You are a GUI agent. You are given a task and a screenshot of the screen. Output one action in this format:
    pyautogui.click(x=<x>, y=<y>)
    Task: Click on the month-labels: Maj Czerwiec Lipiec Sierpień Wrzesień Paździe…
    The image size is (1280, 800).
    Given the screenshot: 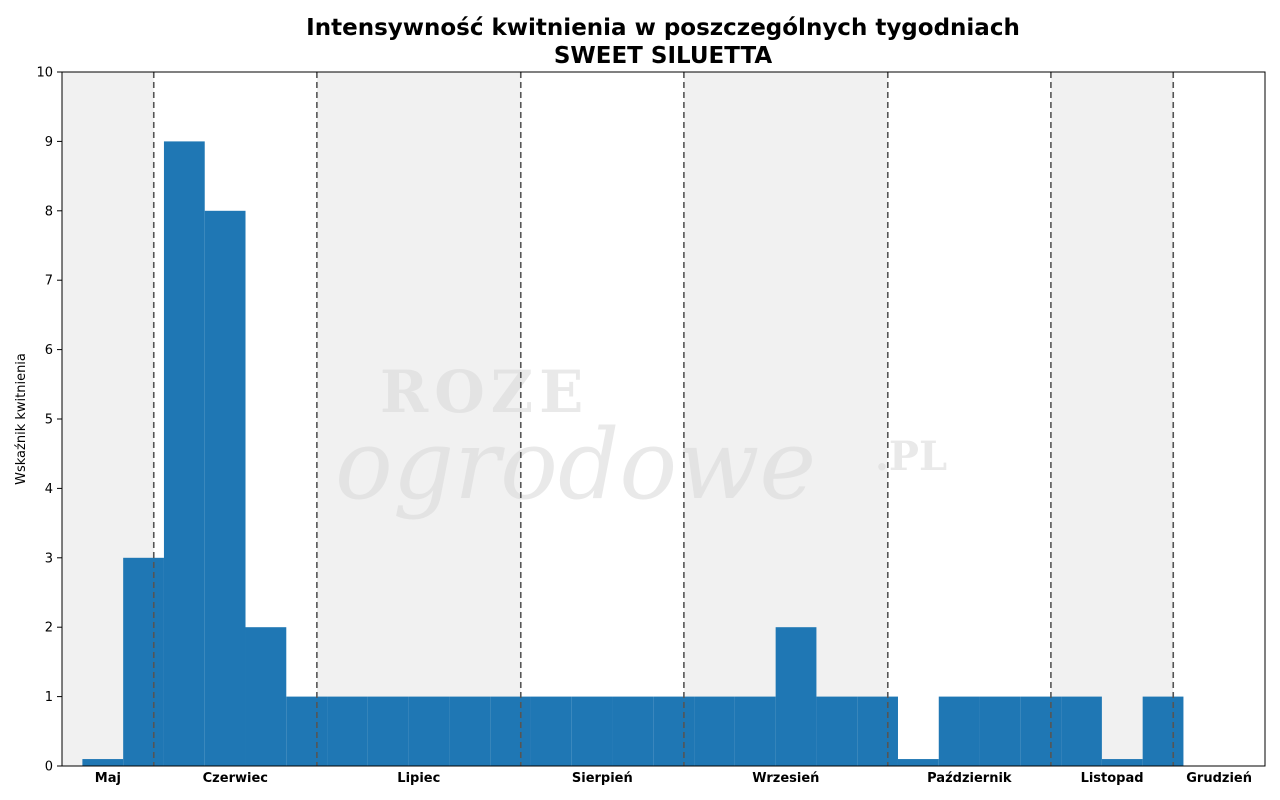 What is the action you would take?
    pyautogui.click(x=673, y=778)
    